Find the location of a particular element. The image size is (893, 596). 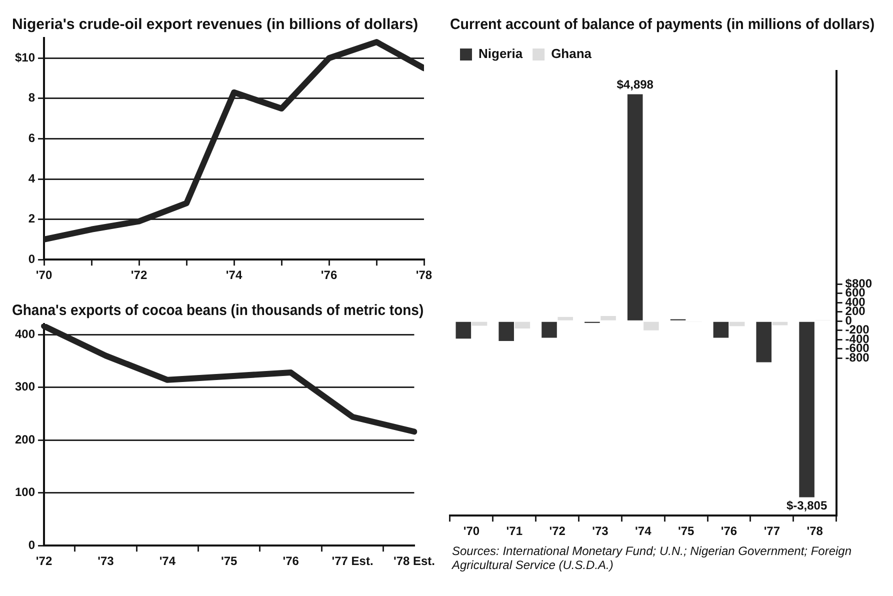

x-tick-label: '71 is located at coordinates (514, 531).